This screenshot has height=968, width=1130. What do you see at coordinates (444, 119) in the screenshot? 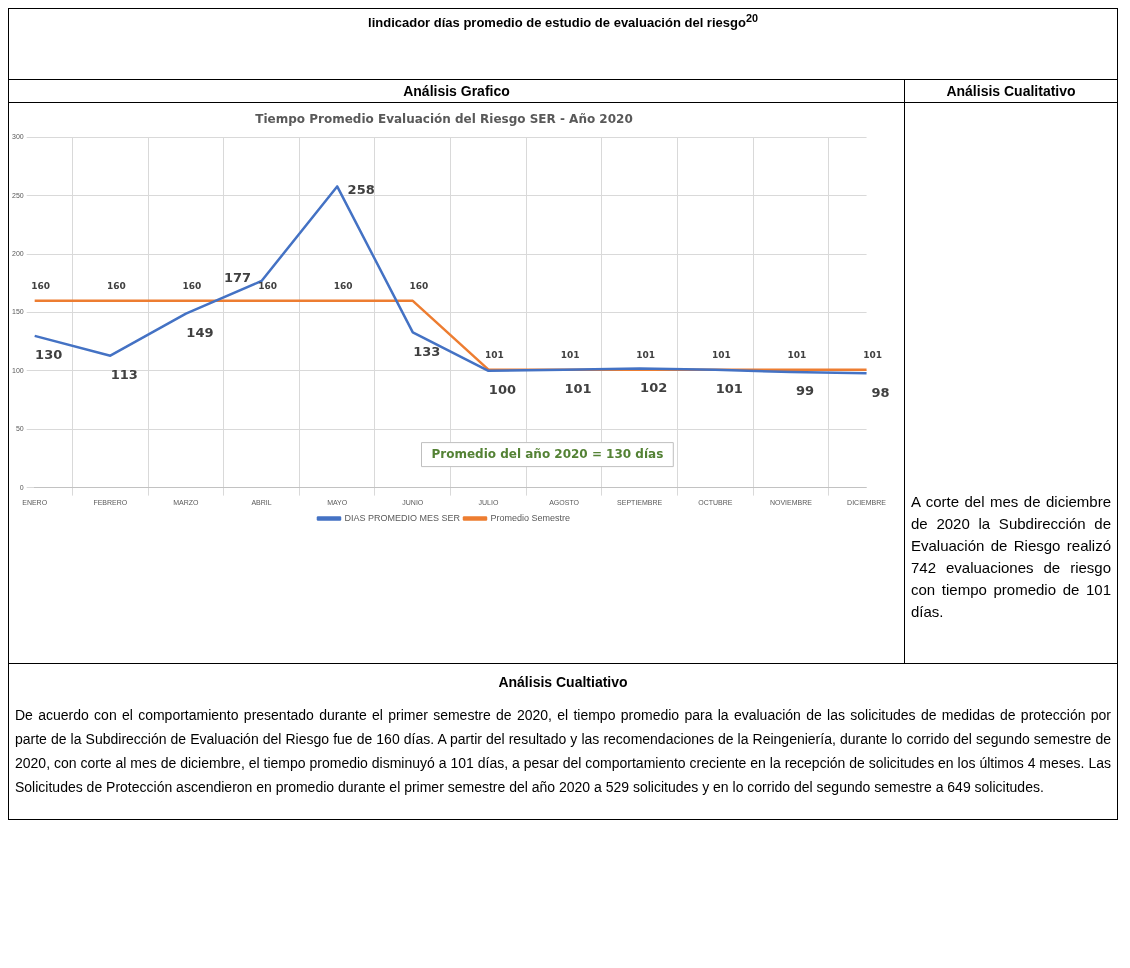
I see `chart-title: Tiempo Promedio Evaluación del Riesgo SER - Año 2020` at bounding box center [444, 119].